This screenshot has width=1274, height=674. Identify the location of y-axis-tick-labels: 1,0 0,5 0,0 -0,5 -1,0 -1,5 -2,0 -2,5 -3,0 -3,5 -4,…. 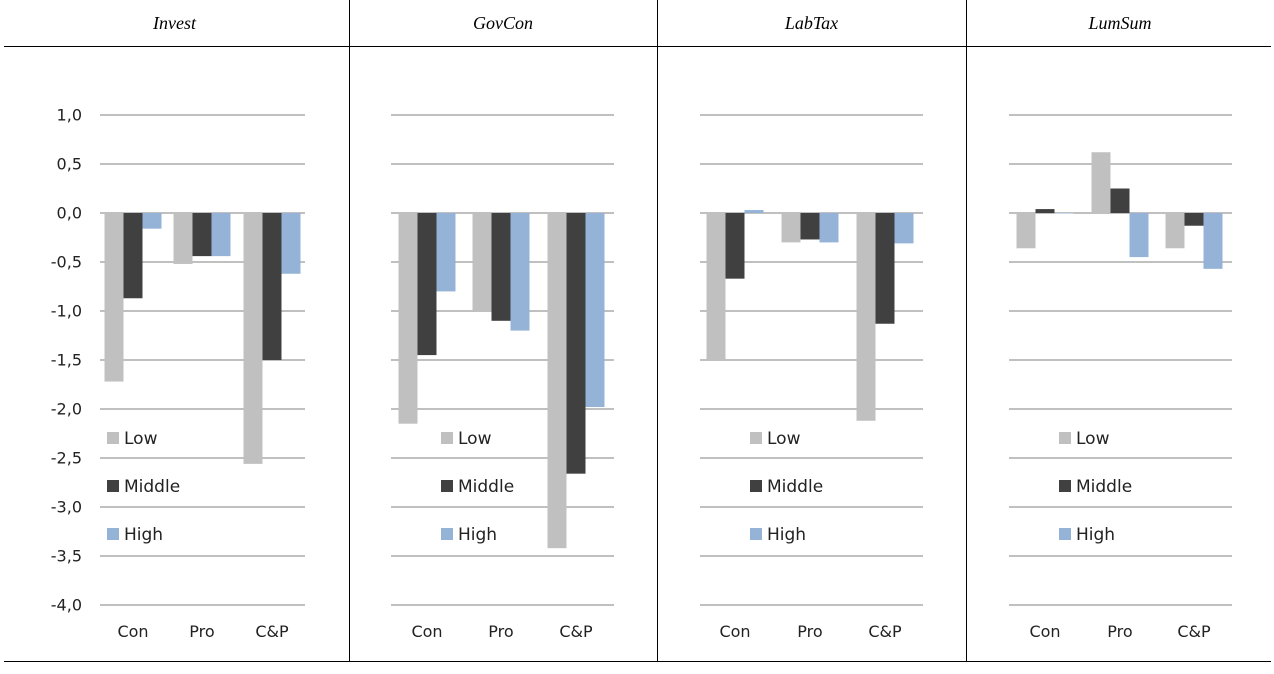
(45, 331).